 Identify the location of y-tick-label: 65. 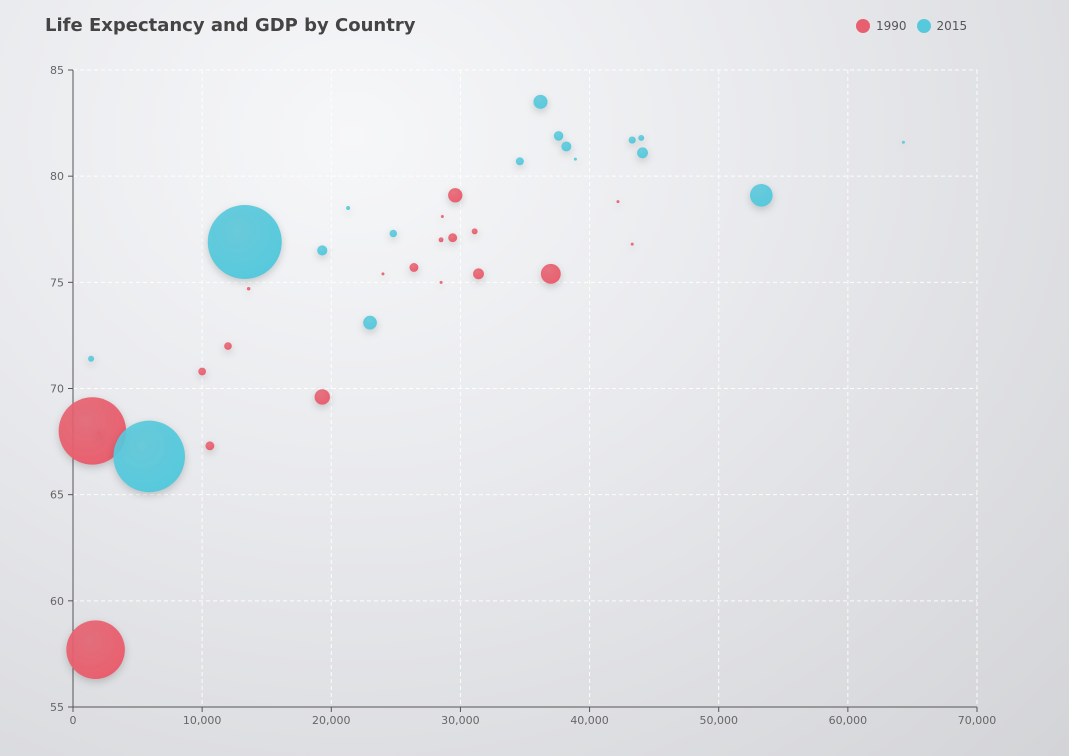
(57, 495).